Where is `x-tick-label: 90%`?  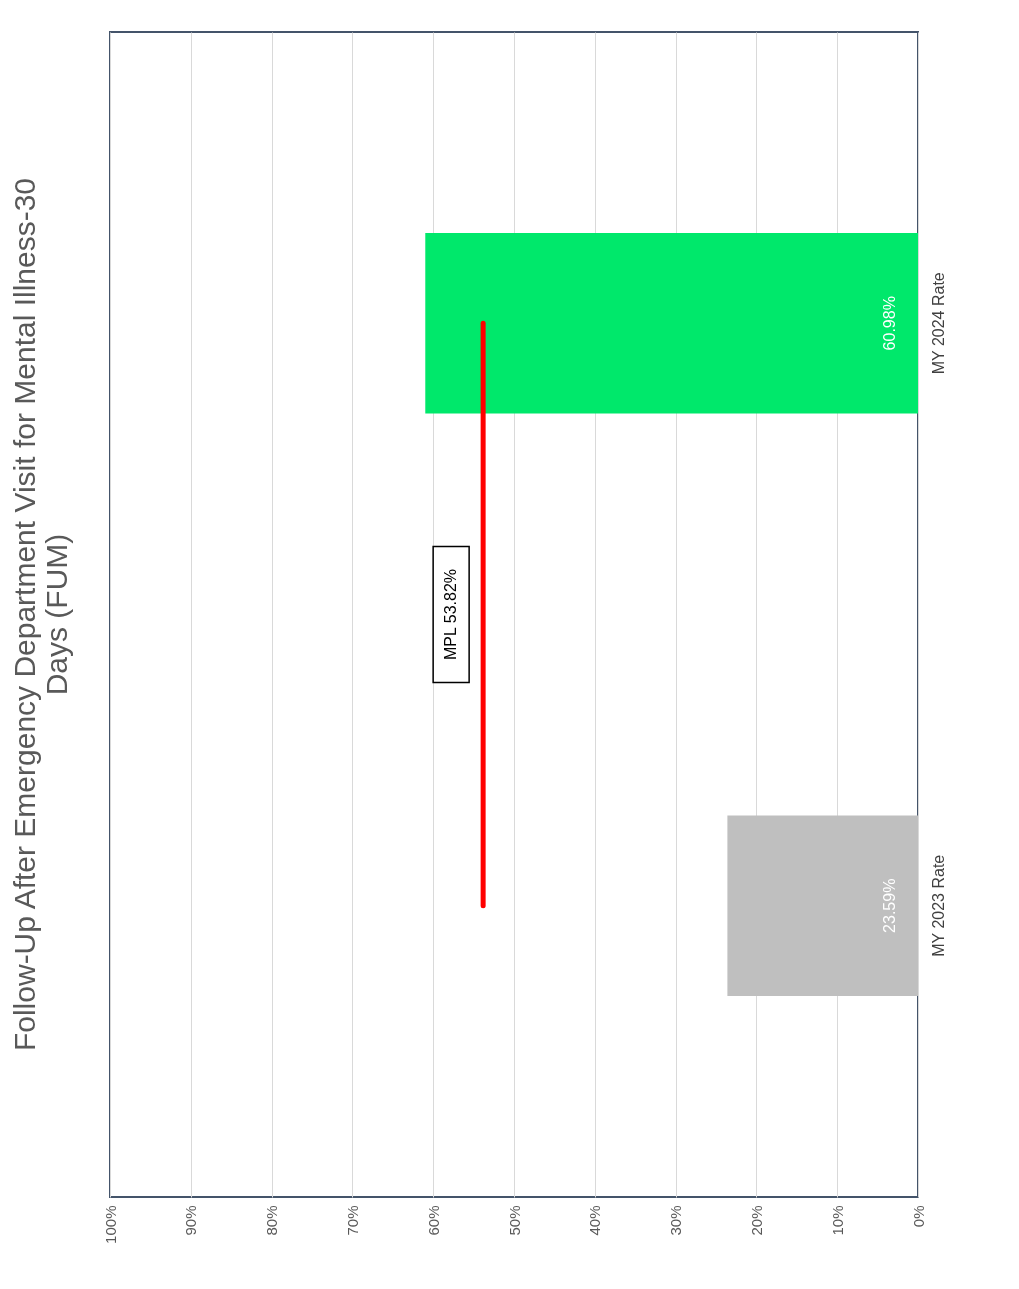 x-tick-label: 90% is located at coordinates (191, 1220).